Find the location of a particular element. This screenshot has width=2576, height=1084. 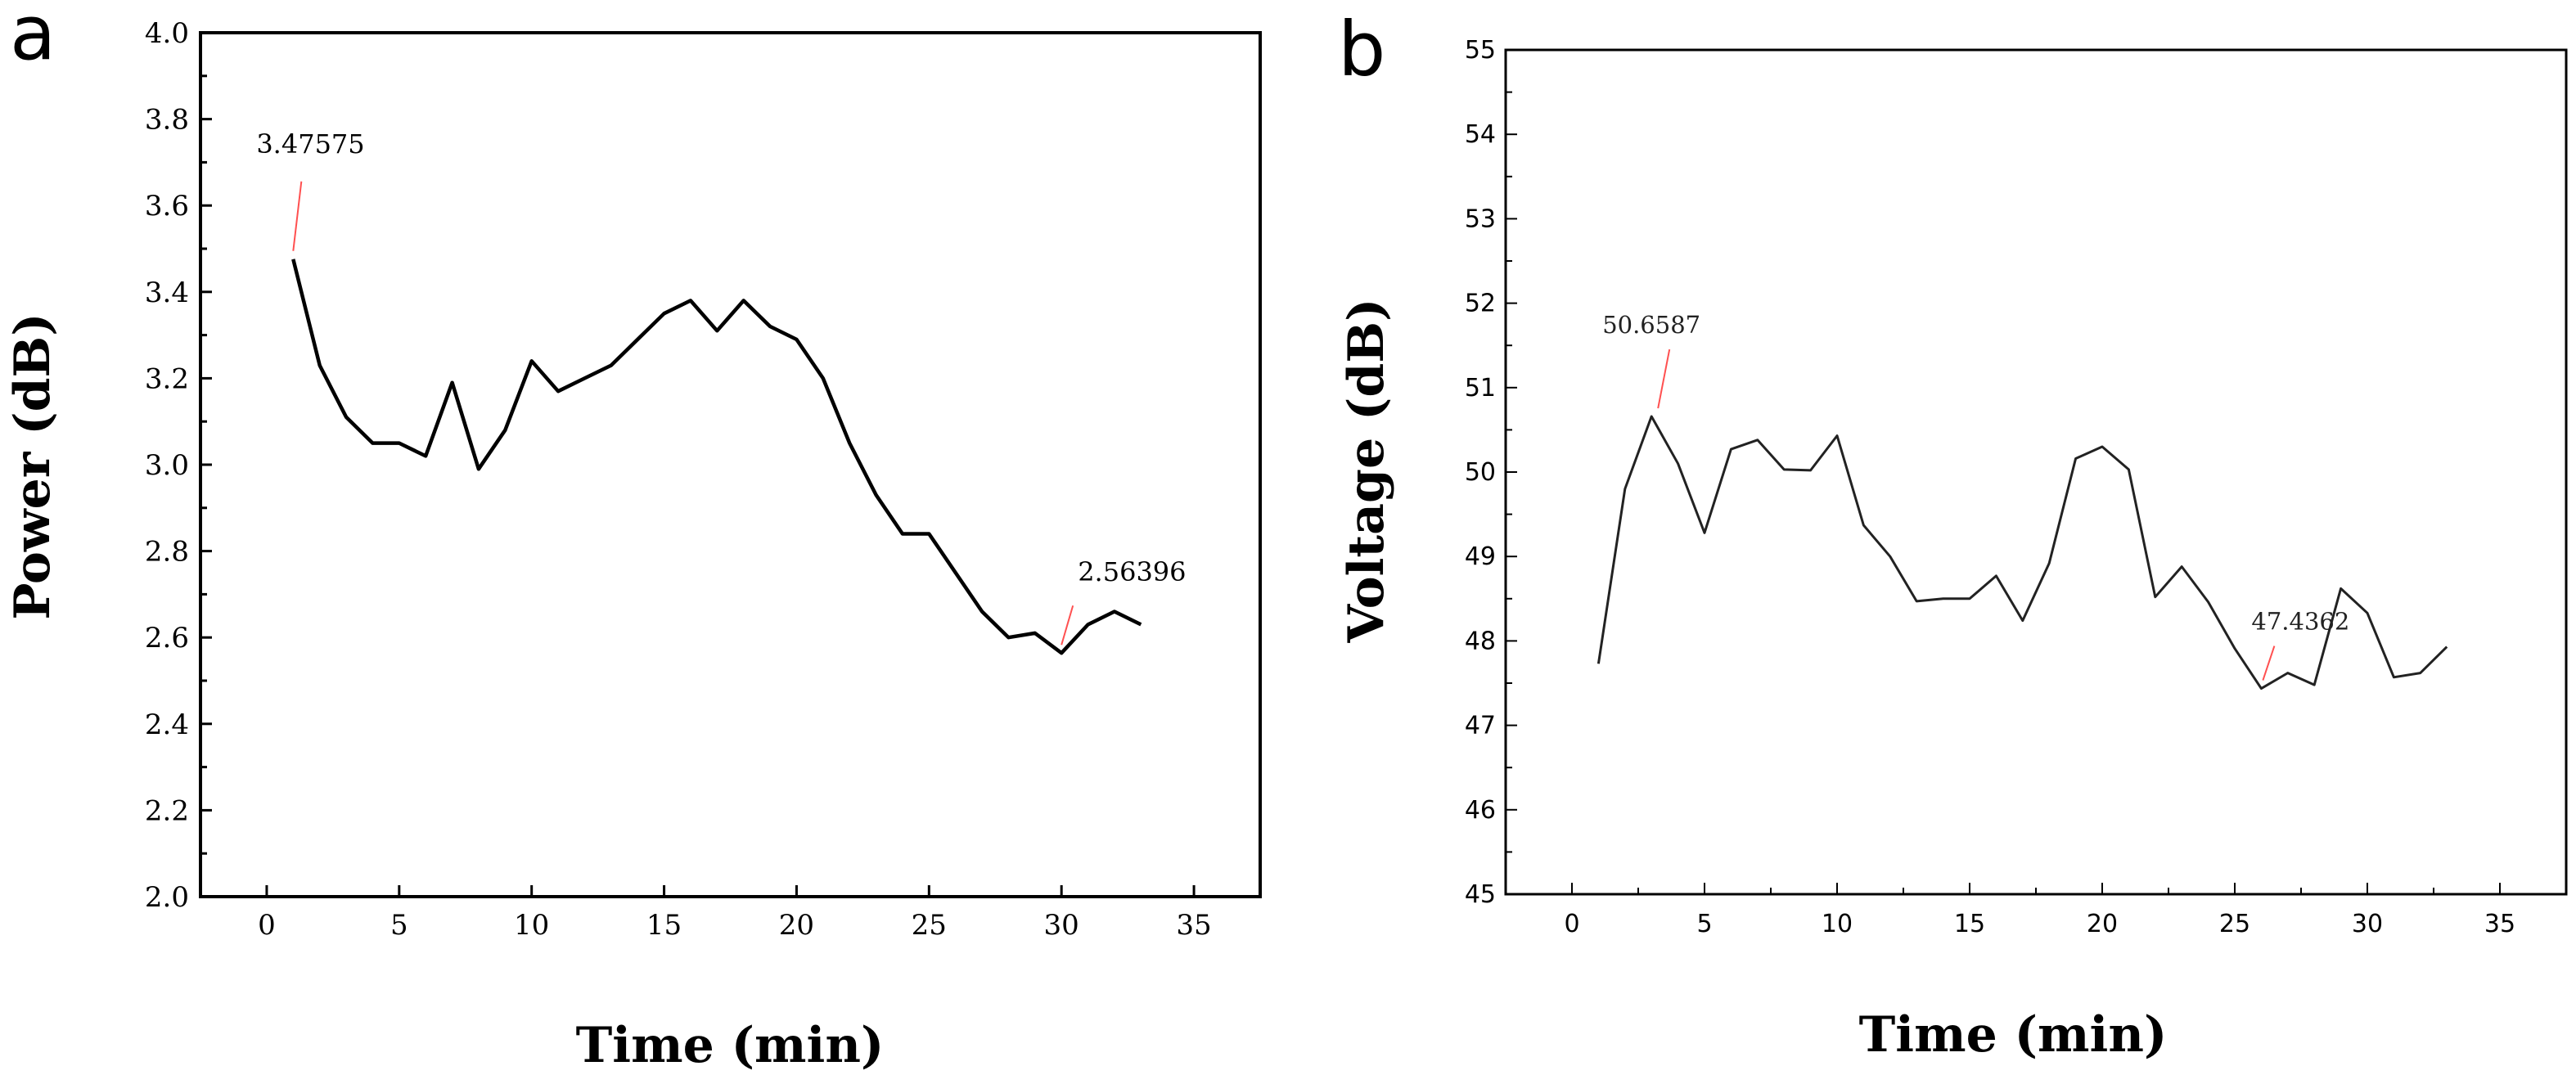

y-tick-label: 3.0 is located at coordinates (167, 465).